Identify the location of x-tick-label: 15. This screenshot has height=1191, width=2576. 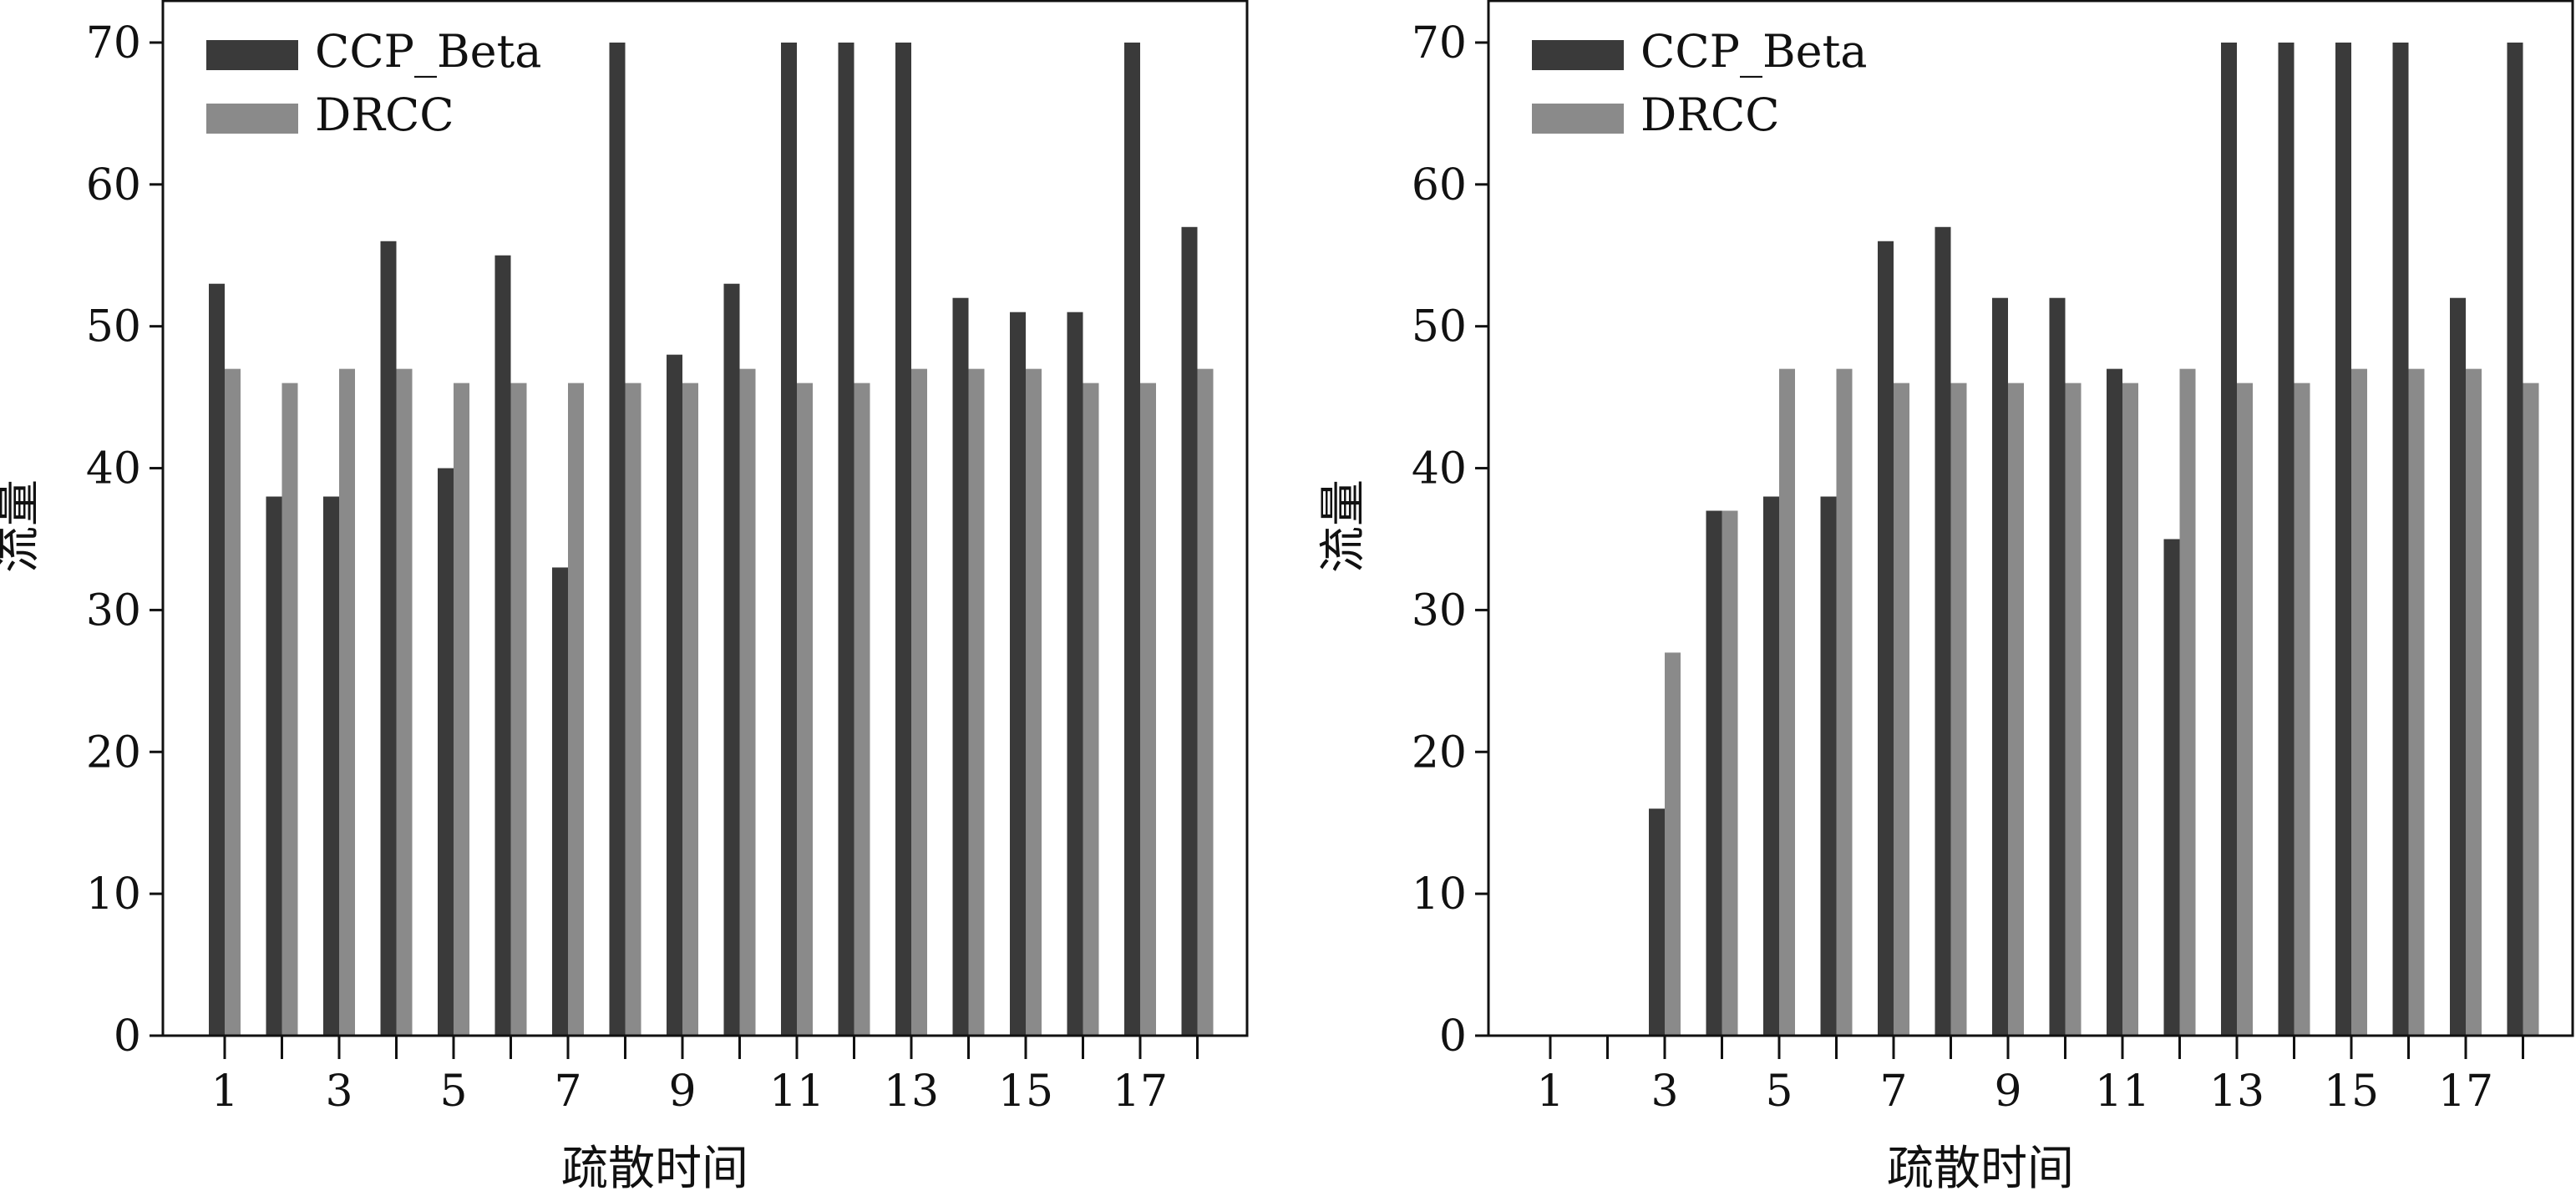
(2351, 1092).